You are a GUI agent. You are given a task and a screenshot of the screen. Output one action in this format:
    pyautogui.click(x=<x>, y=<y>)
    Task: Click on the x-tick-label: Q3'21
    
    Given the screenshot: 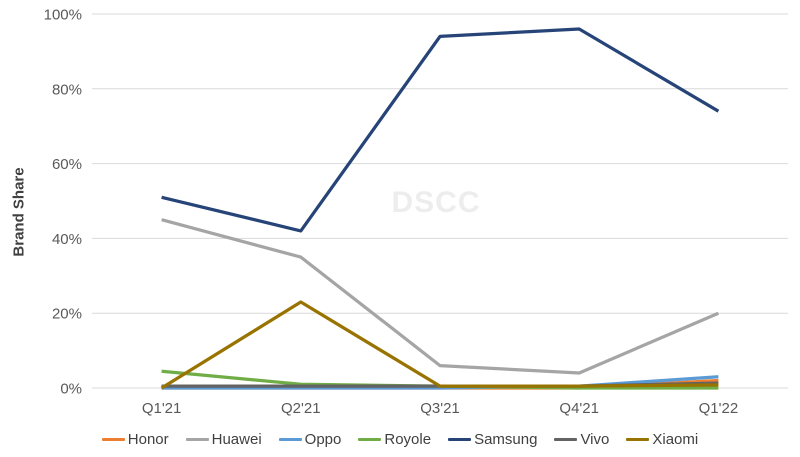 What is the action you would take?
    pyautogui.click(x=440, y=408)
    